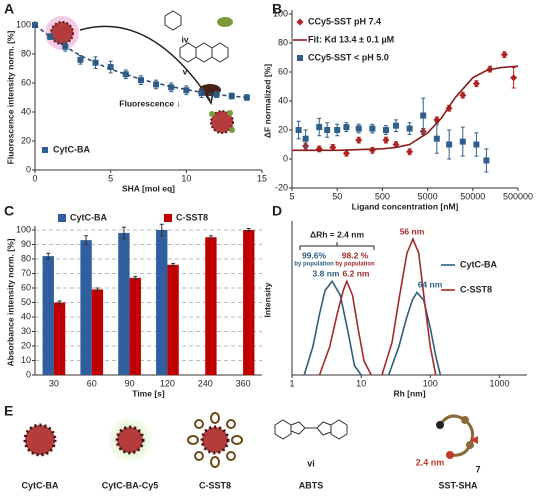 This screenshot has width=543, height=497. Describe the element at coordinates (311, 429) in the screenshot. I see `abts-structure` at that location.